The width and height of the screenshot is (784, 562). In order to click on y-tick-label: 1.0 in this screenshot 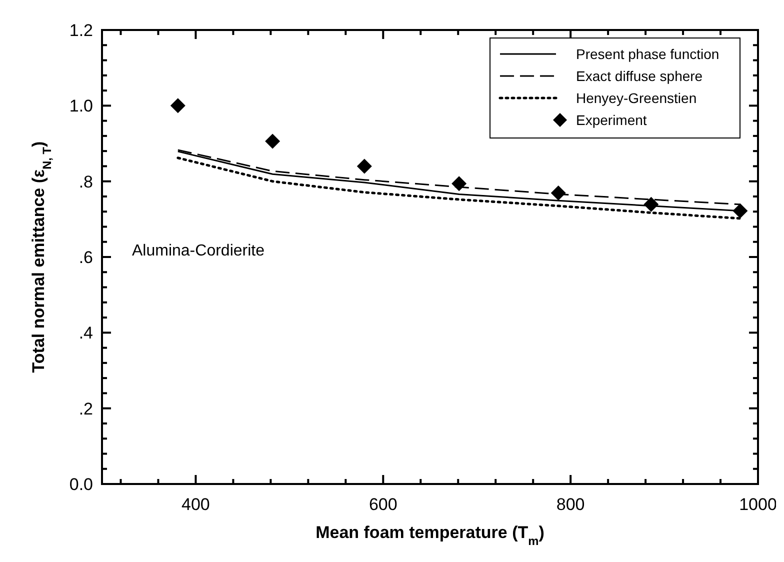, I will do `click(81, 106)`.